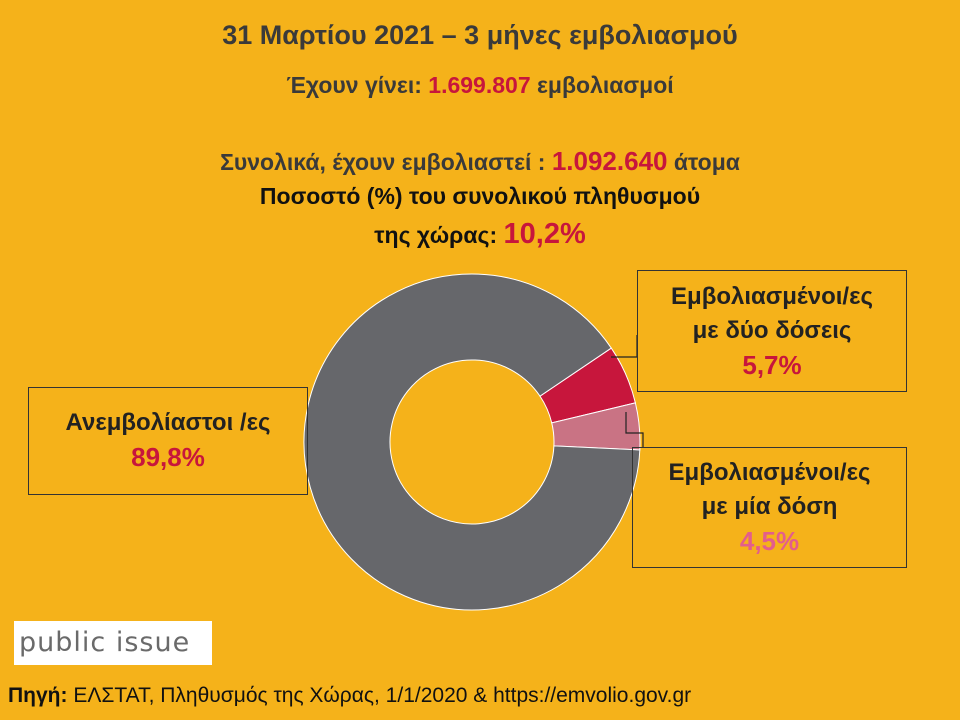 The image size is (960, 720). Describe the element at coordinates (544, 234) in the screenshot. I see `share-value: 10,2%` at that location.